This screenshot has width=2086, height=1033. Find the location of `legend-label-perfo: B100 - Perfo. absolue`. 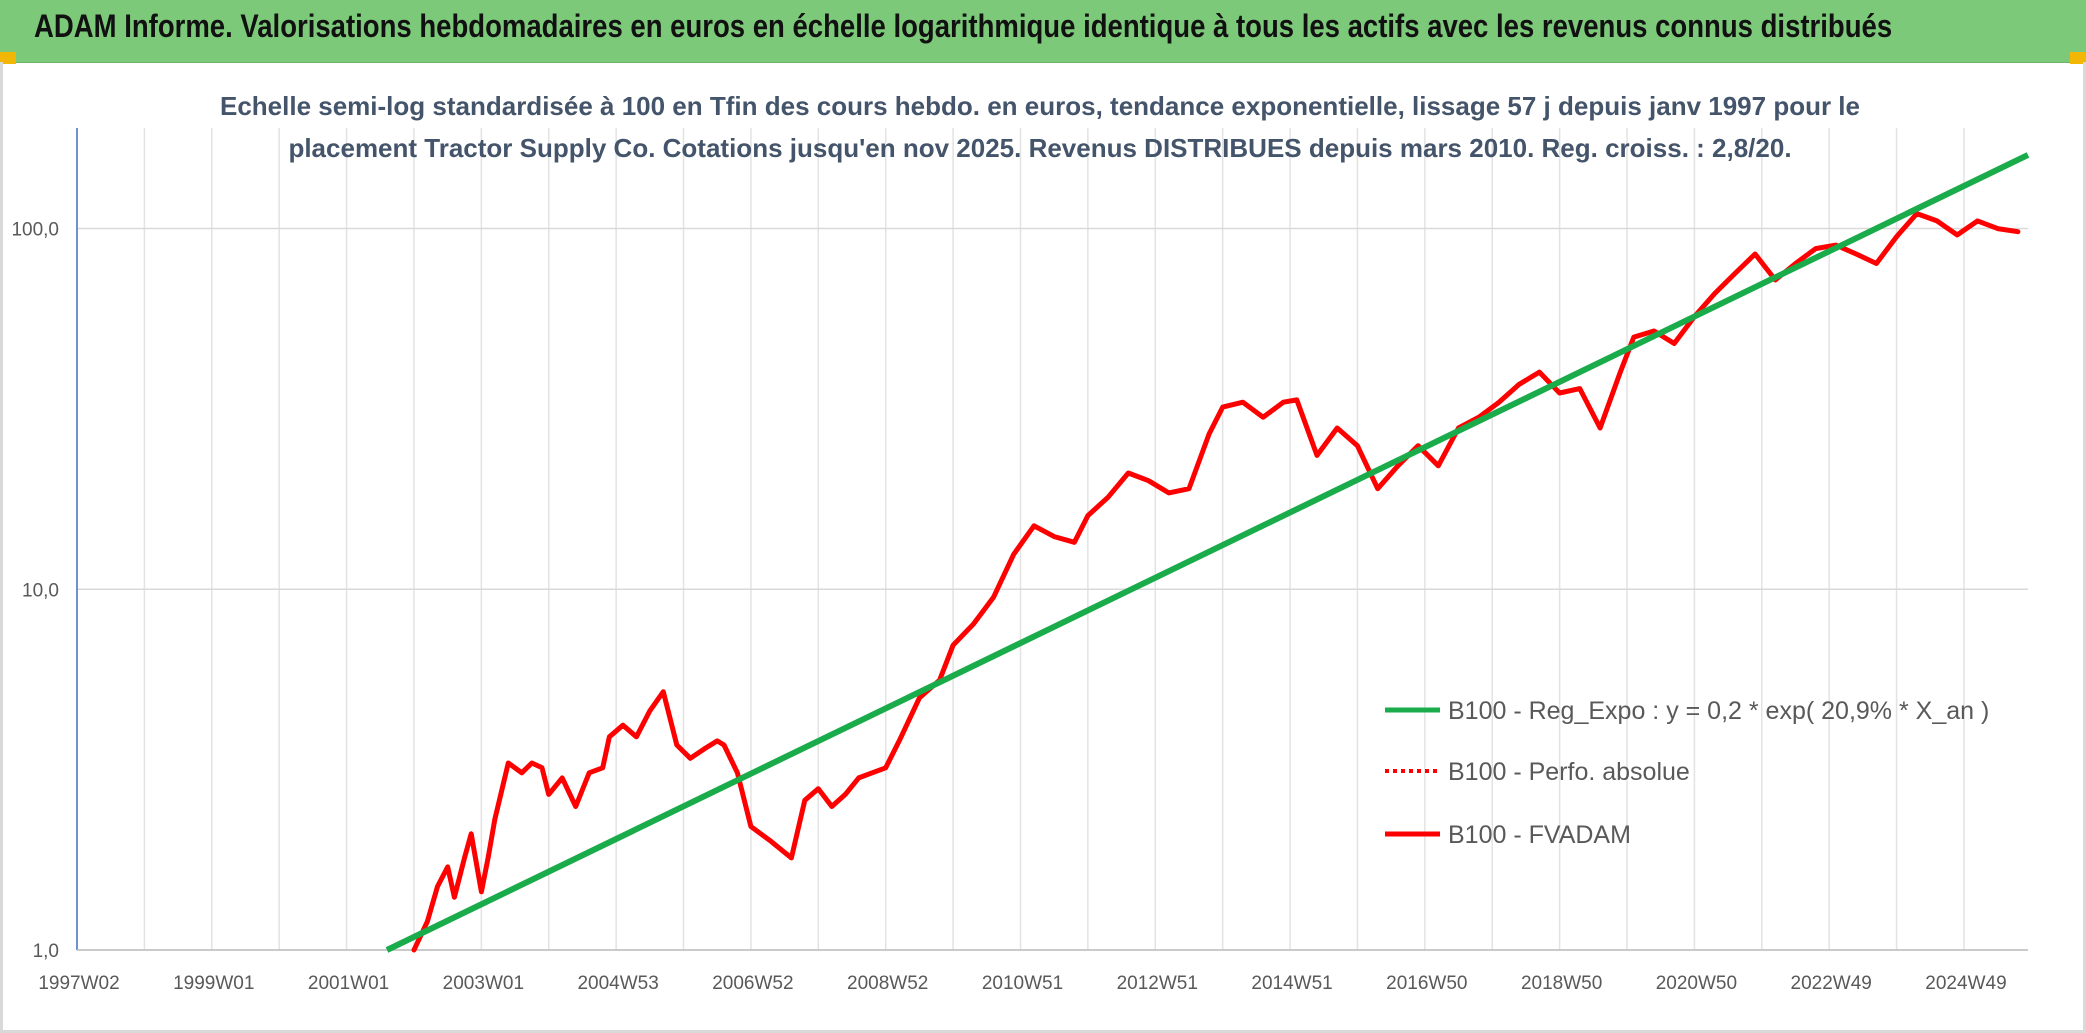

legend-label-perfo: B100 - Perfo. absolue is located at coordinates (1569, 772).